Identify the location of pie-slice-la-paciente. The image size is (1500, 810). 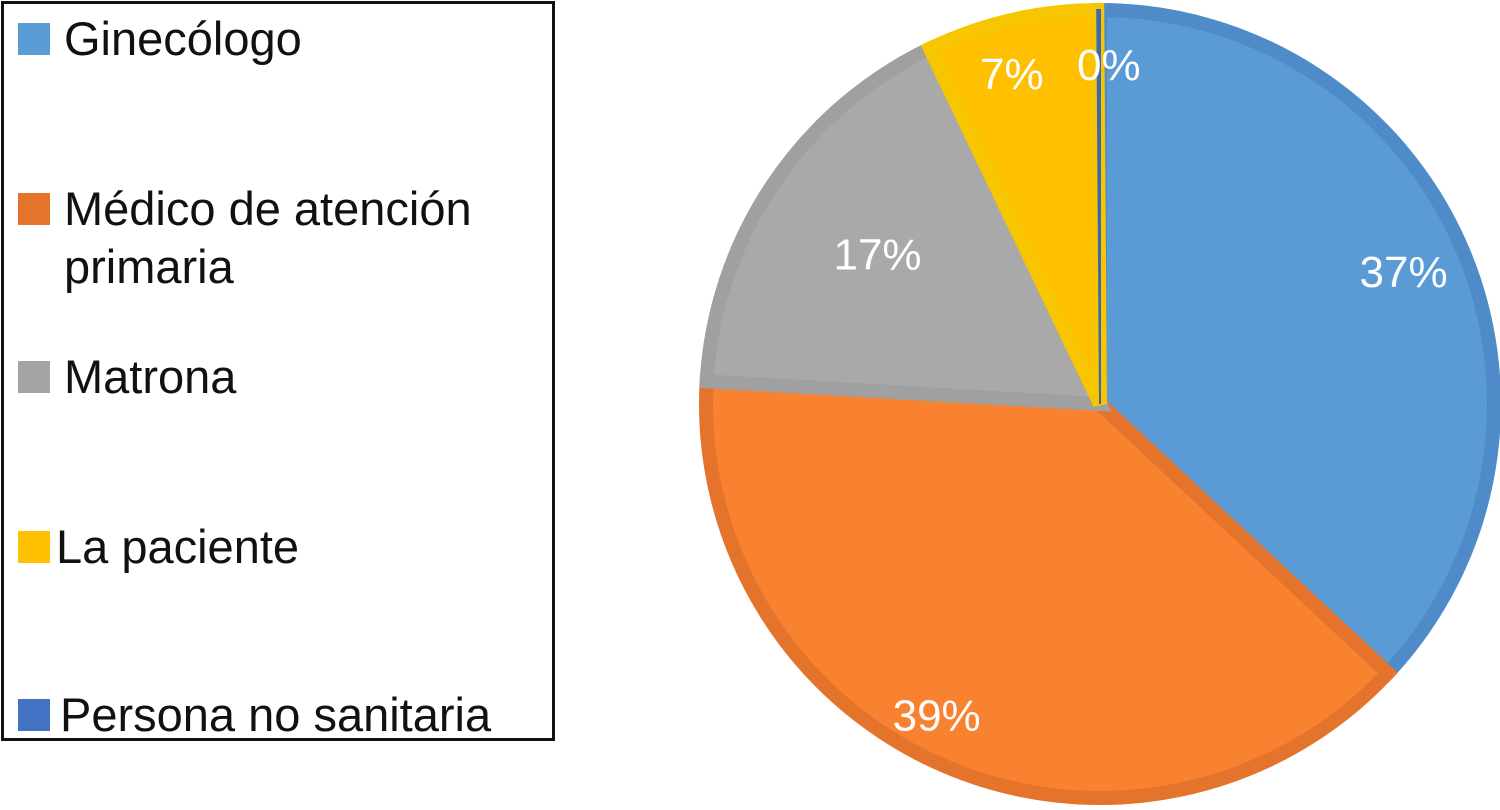
(1013, 205).